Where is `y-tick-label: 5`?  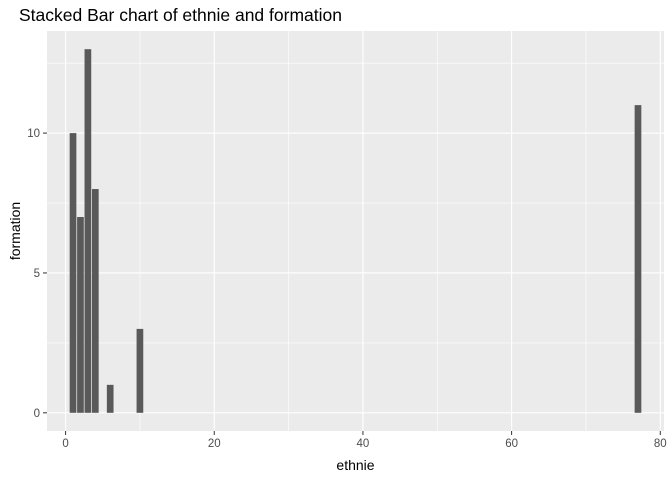 y-tick-label: 5 is located at coordinates (37, 274).